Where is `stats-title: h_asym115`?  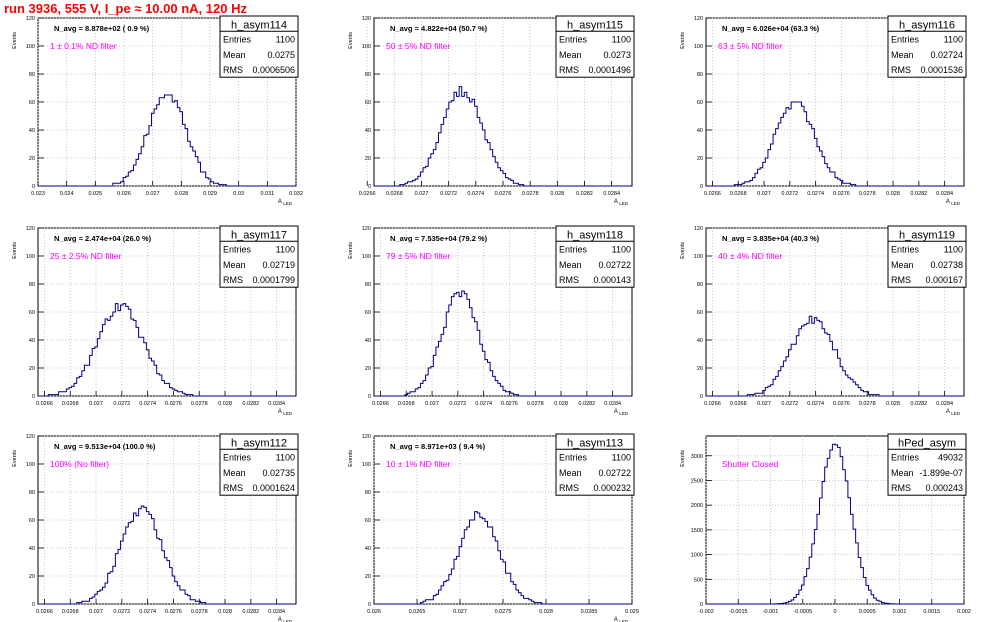
stats-title: h_asym115 is located at coordinates (595, 25).